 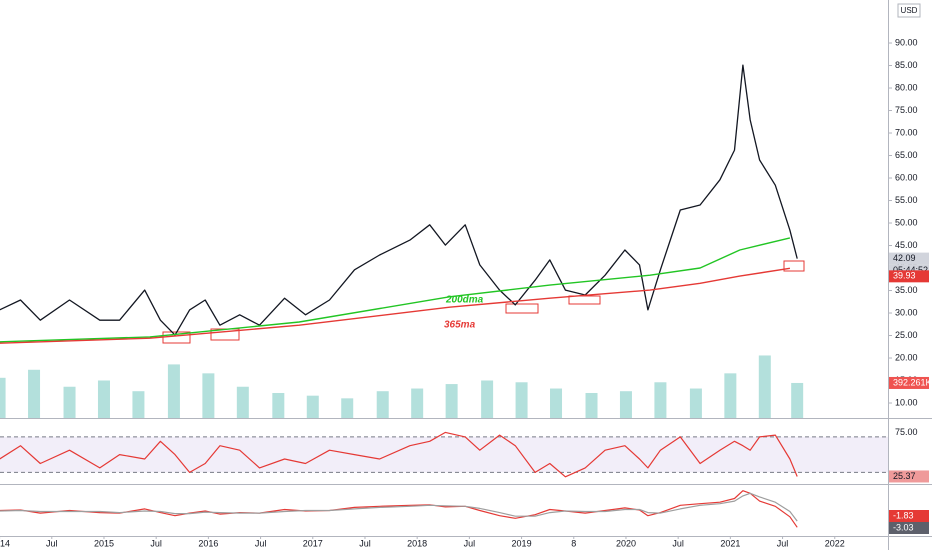 I want to click on rsi-line, so click(x=399, y=454).